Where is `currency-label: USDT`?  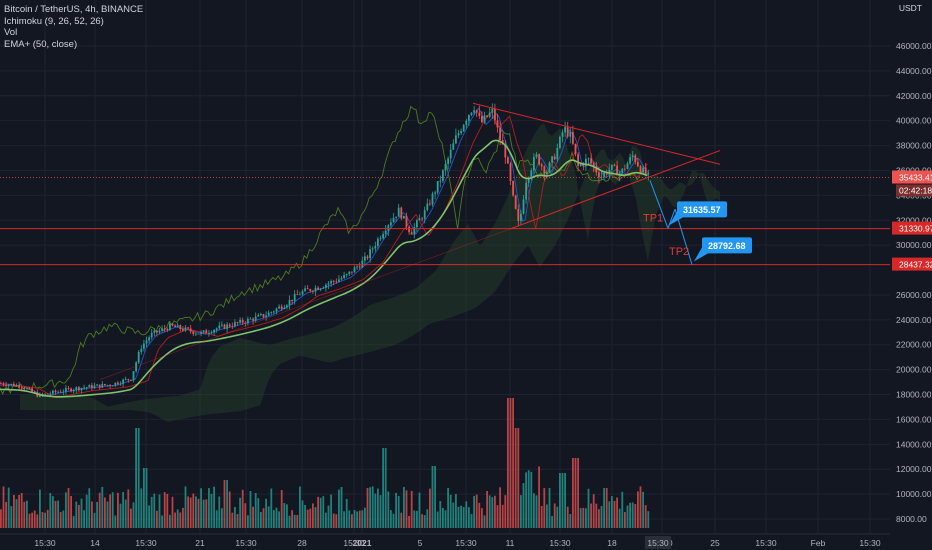 currency-label: USDT is located at coordinates (910, 8).